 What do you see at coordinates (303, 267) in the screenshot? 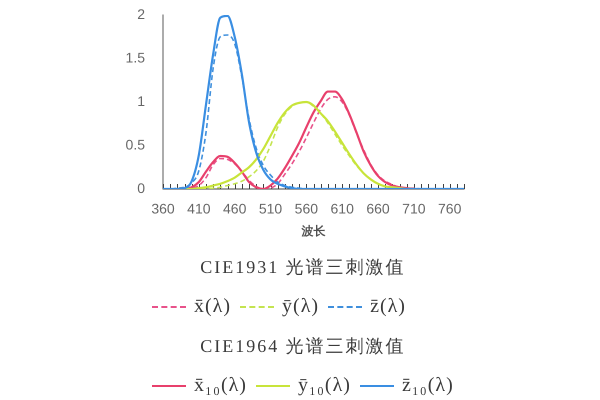
I see `text: CIE1931 光谱三刺激值` at bounding box center [303, 267].